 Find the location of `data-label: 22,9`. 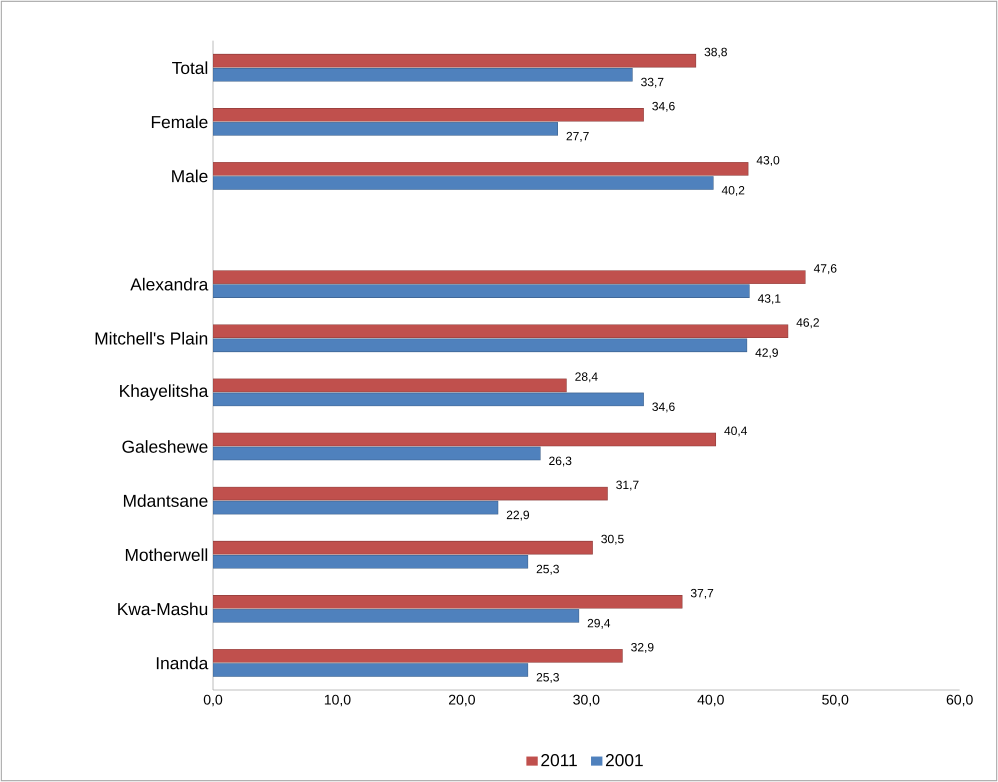

data-label: 22,9 is located at coordinates (518, 515).